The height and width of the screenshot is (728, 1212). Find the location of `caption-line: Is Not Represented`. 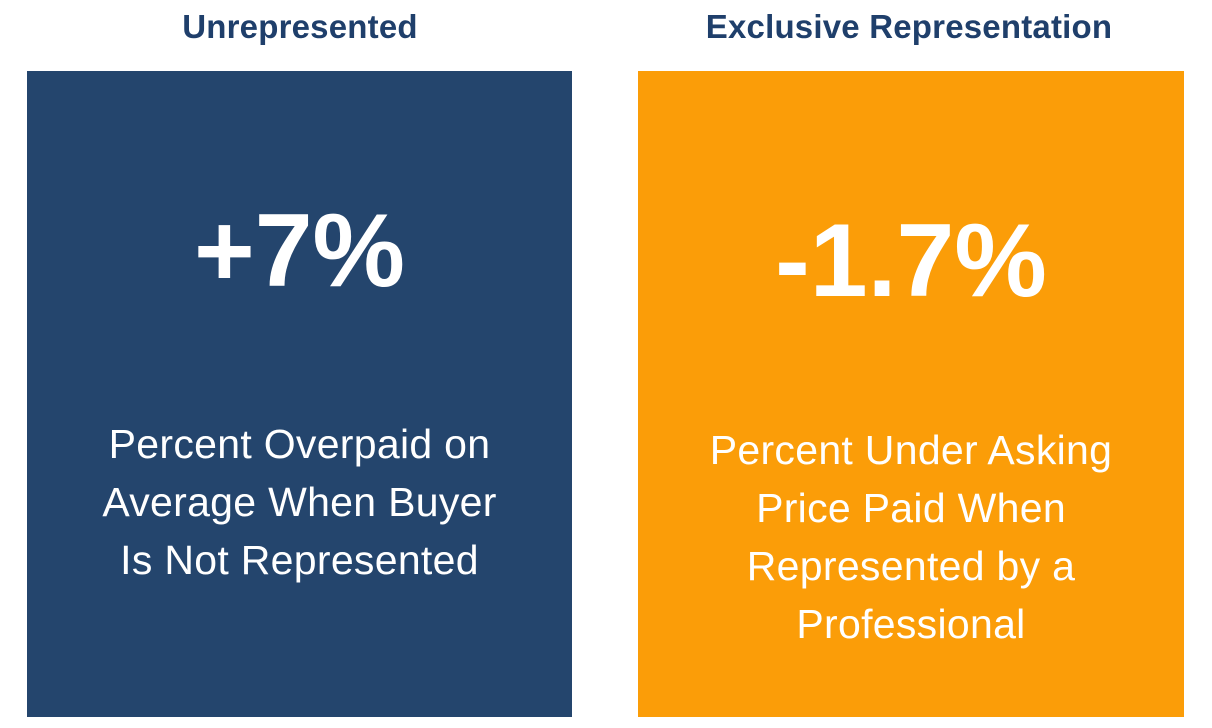

caption-line: Is Not Represented is located at coordinates (299, 560).